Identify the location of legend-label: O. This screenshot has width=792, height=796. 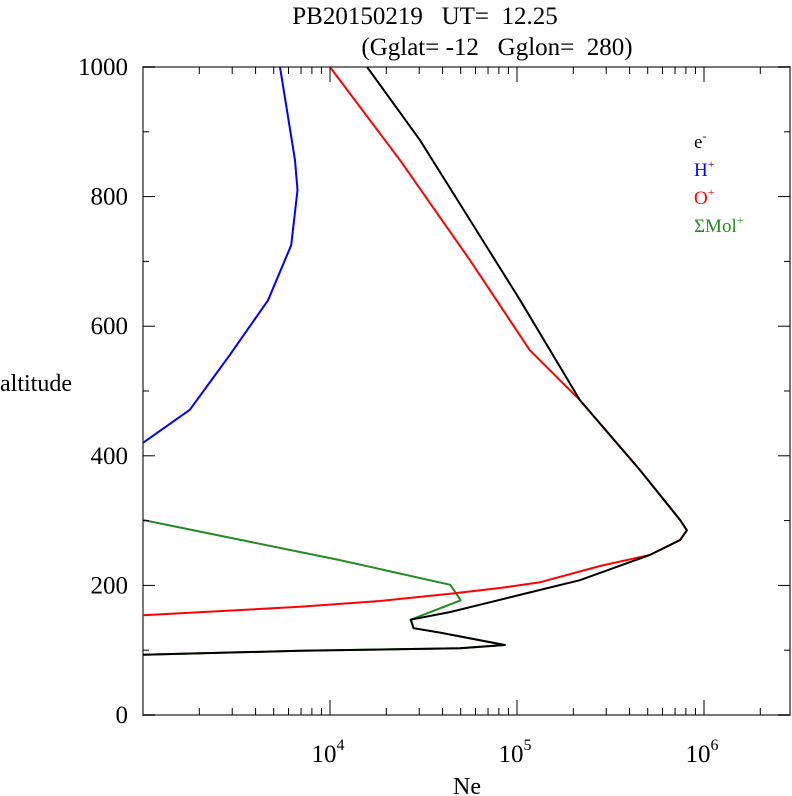
(701, 198).